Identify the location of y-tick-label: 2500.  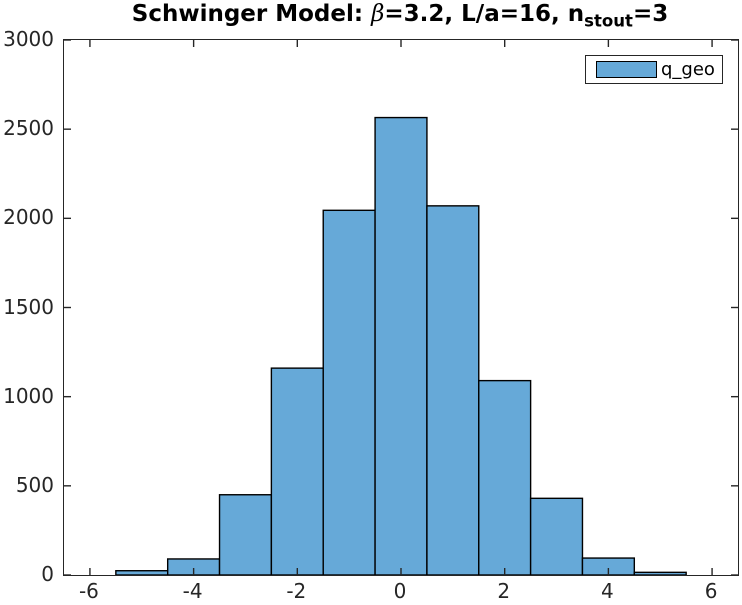
(28, 128).